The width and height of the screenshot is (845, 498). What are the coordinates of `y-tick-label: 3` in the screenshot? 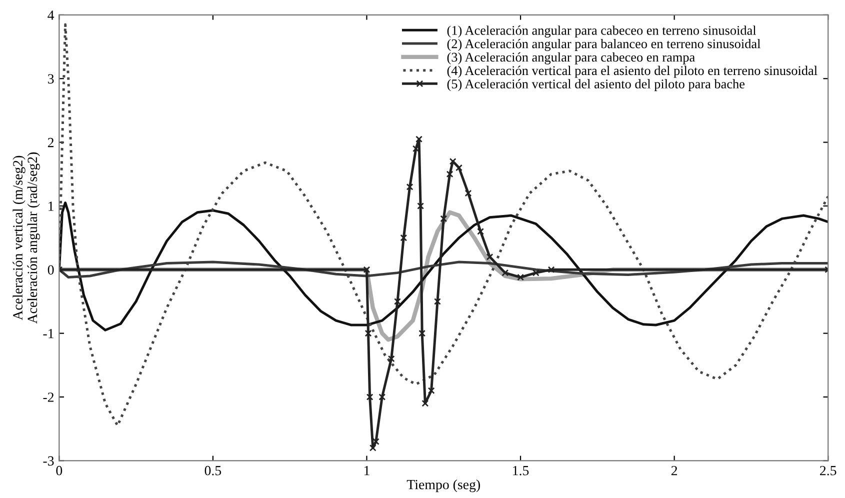 It's located at (51, 79).